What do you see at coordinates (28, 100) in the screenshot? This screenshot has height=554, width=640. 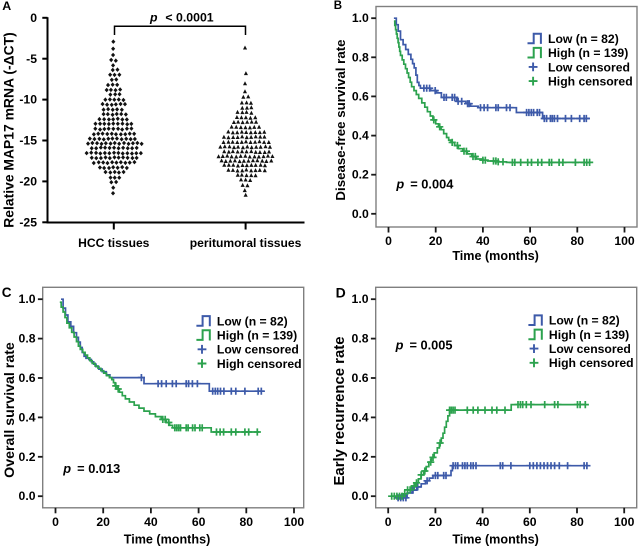 I see `svg-text: -10` at bounding box center [28, 100].